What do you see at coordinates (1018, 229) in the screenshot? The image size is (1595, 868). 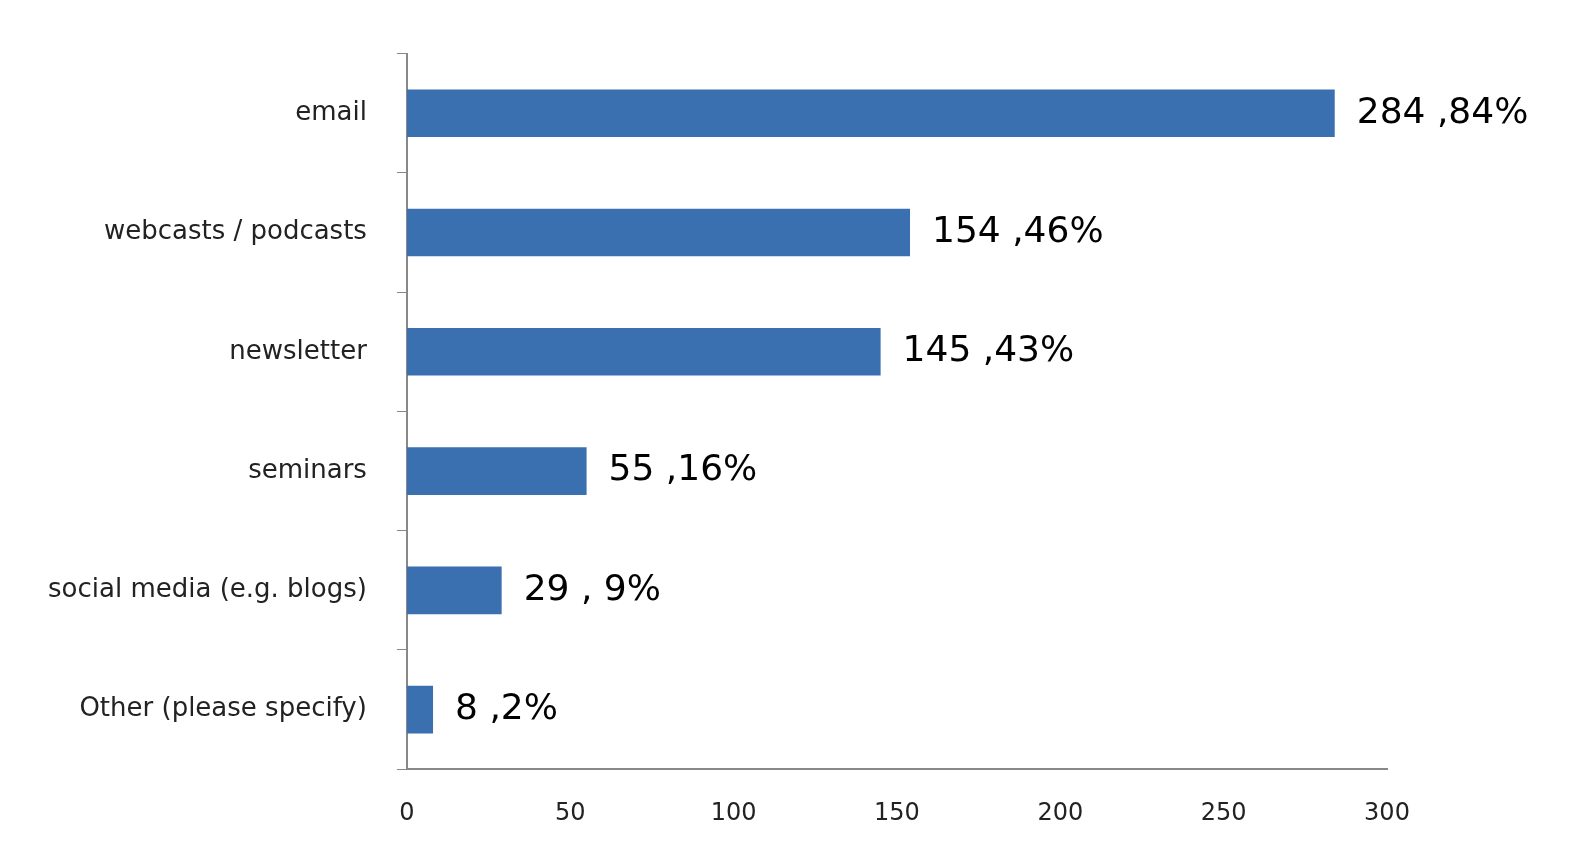 I see `data-label: 154 ,46%` at bounding box center [1018, 229].